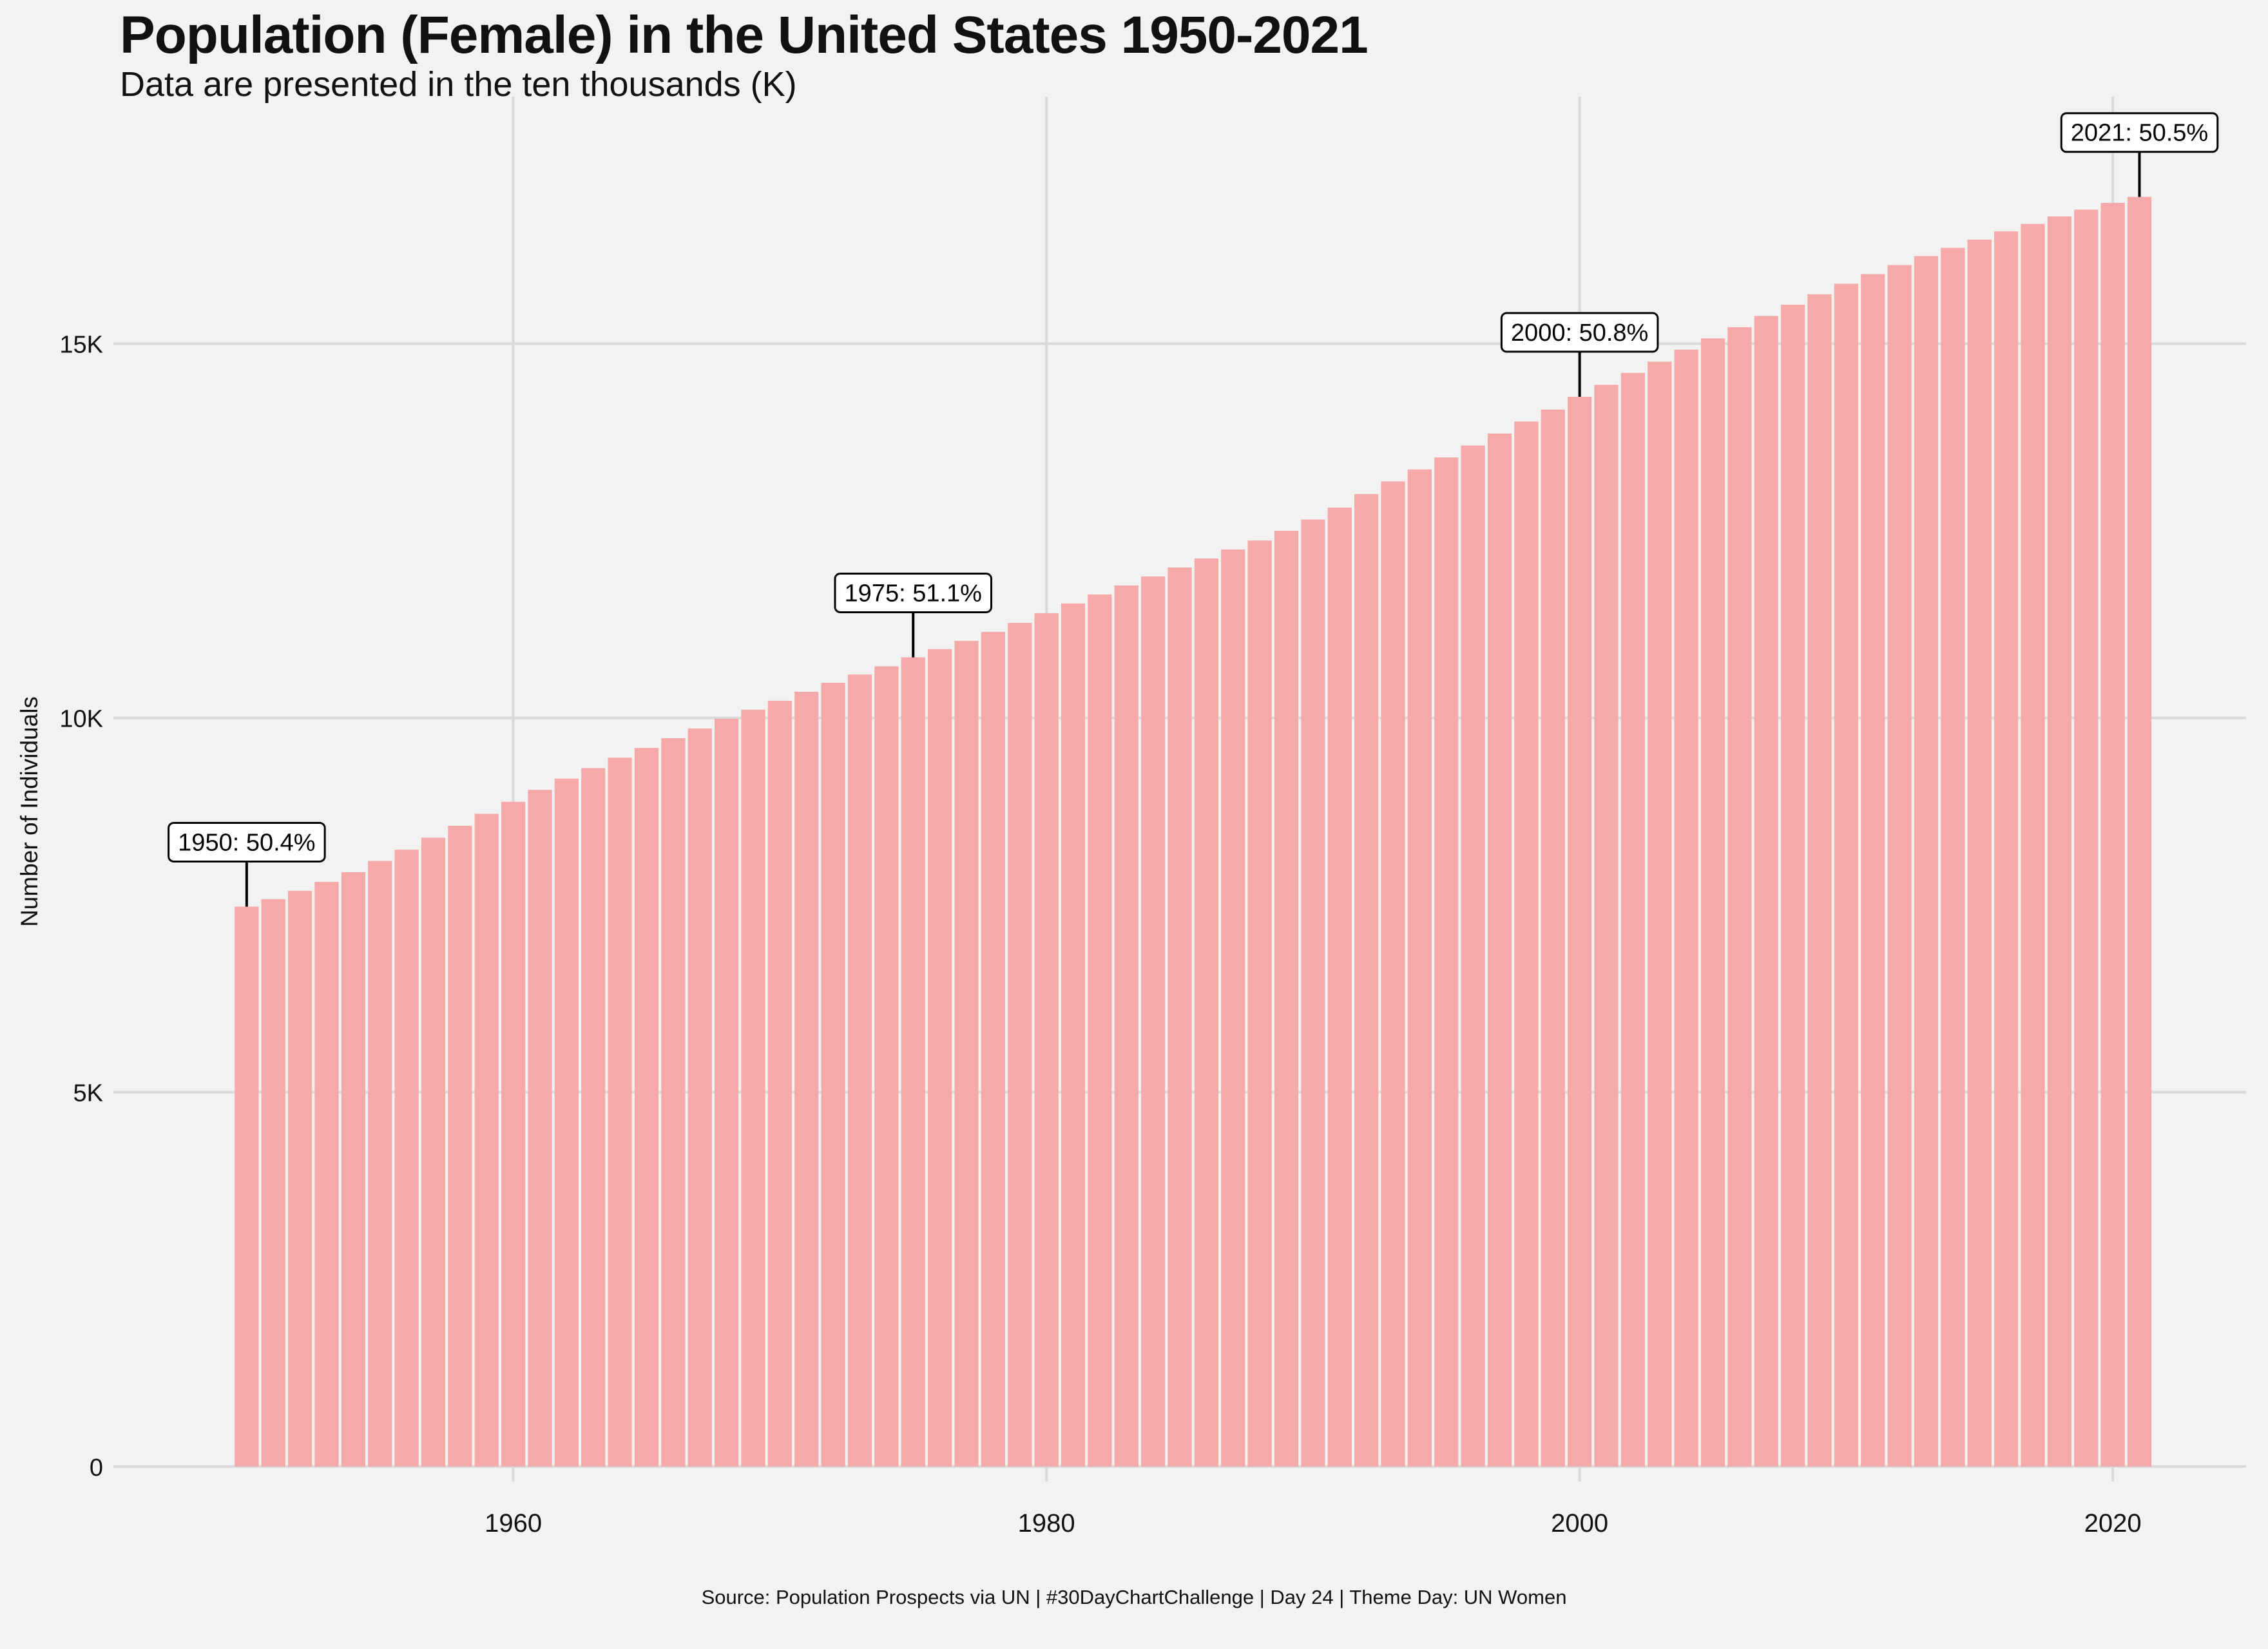  What do you see at coordinates (1793, 886) in the screenshot?
I see `bar-2008` at bounding box center [1793, 886].